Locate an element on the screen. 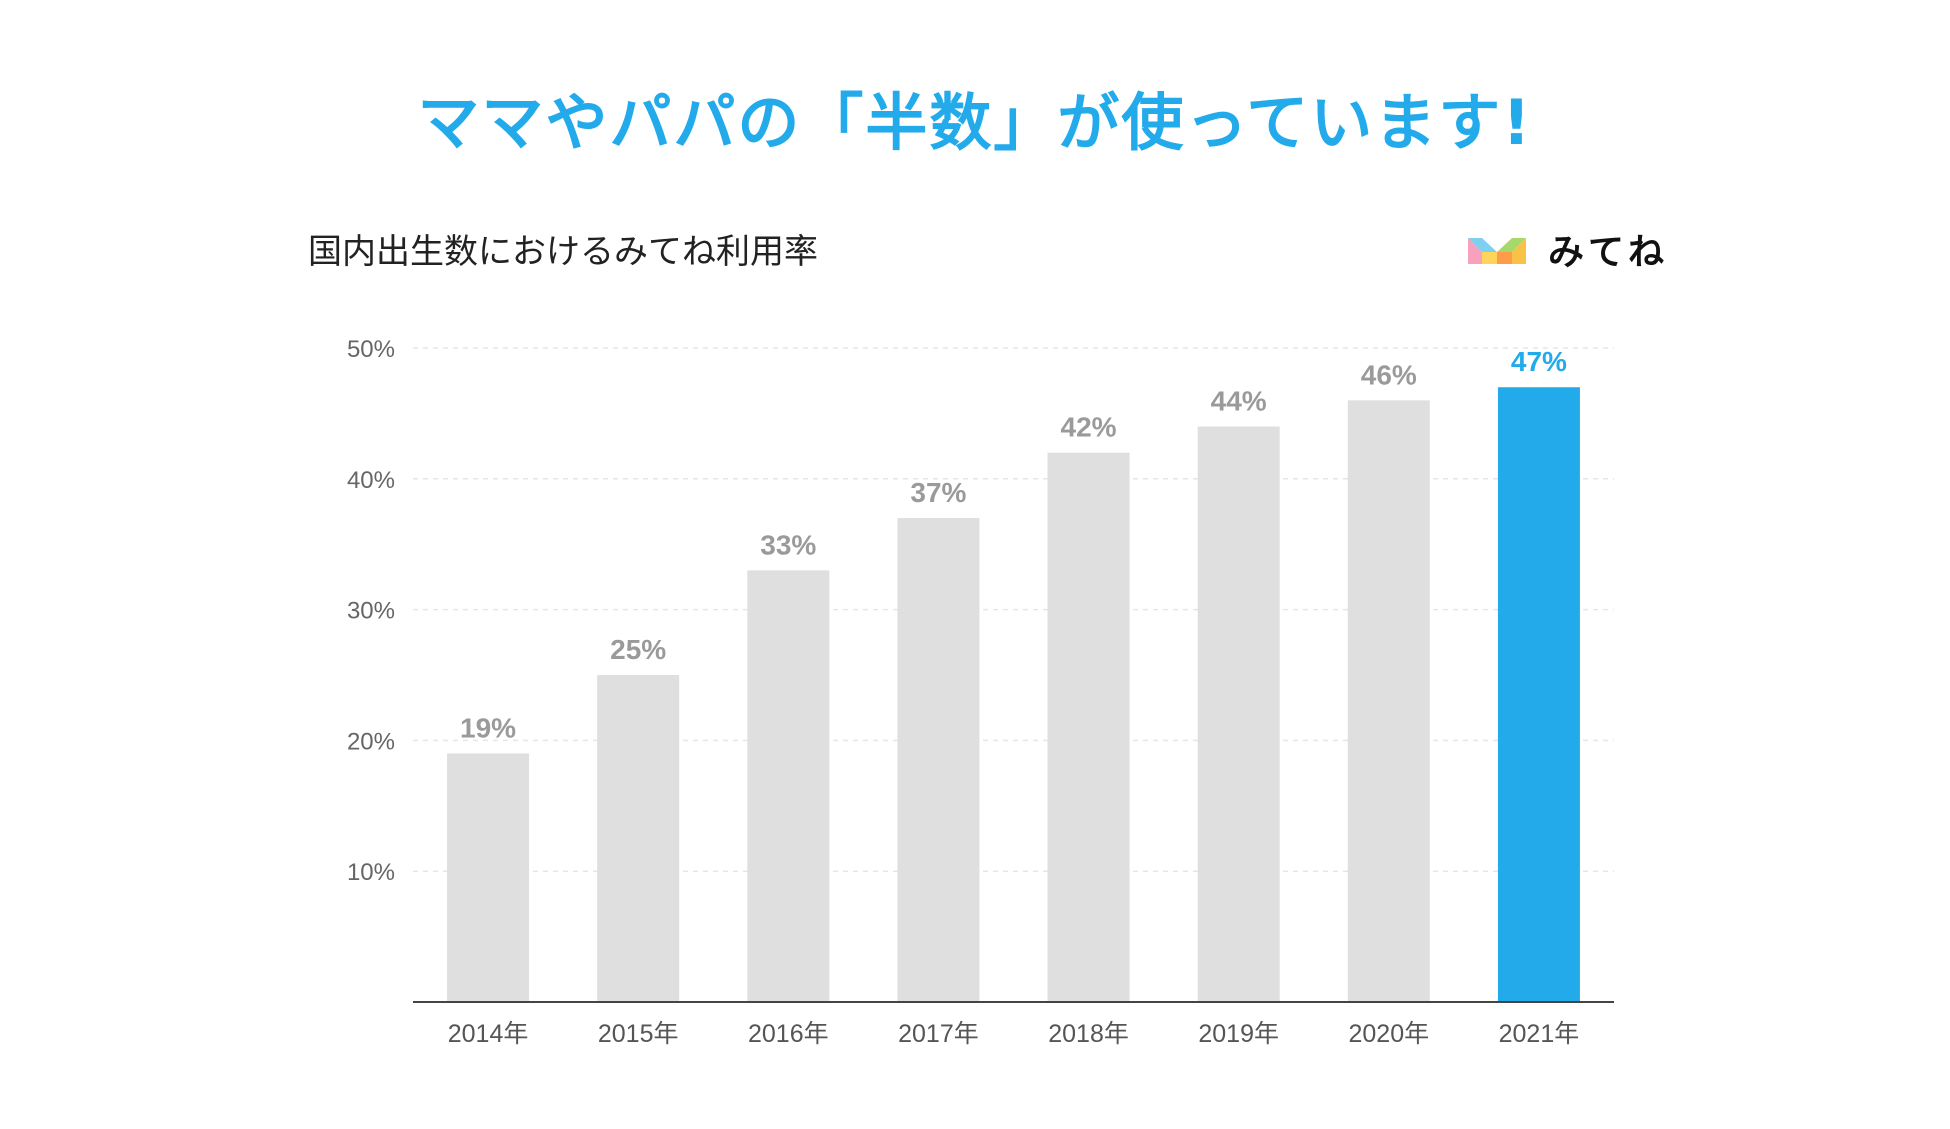 Image resolution: width=1950 pixels, height=1129 pixels. x-category-label: 2018年 is located at coordinates (1088, 1034).